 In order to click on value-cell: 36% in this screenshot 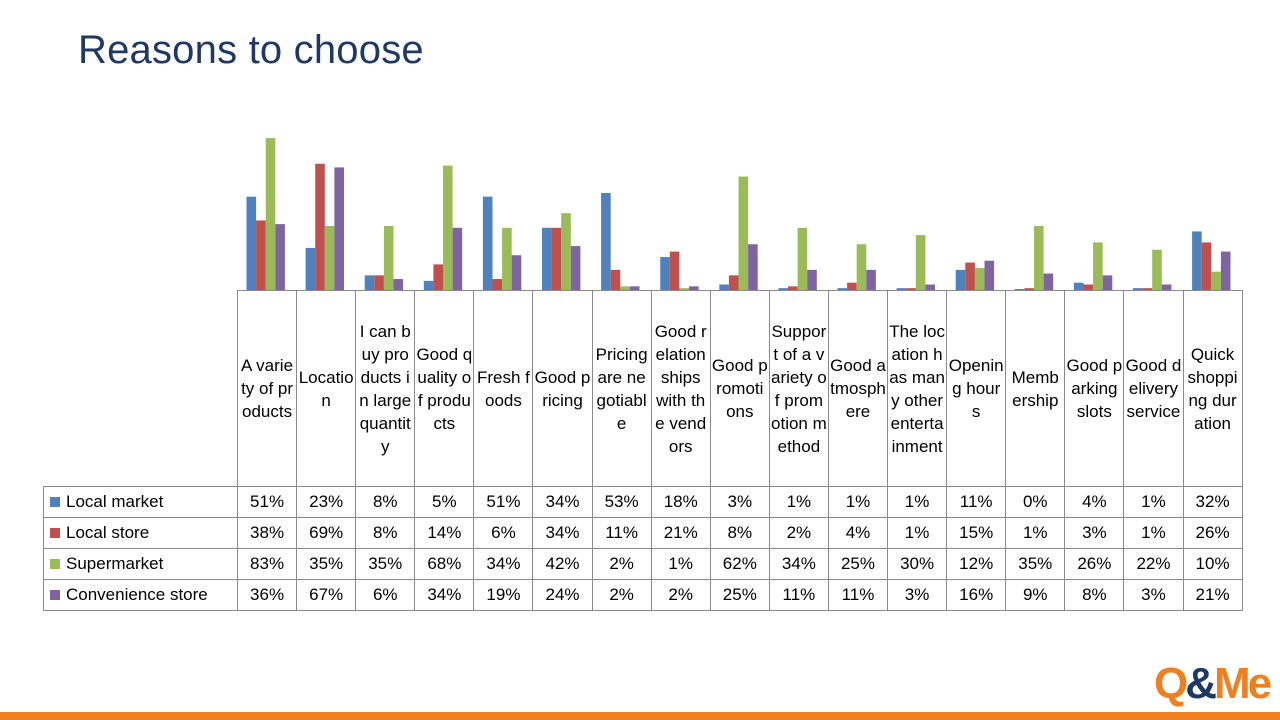, I will do `click(267, 595)`.